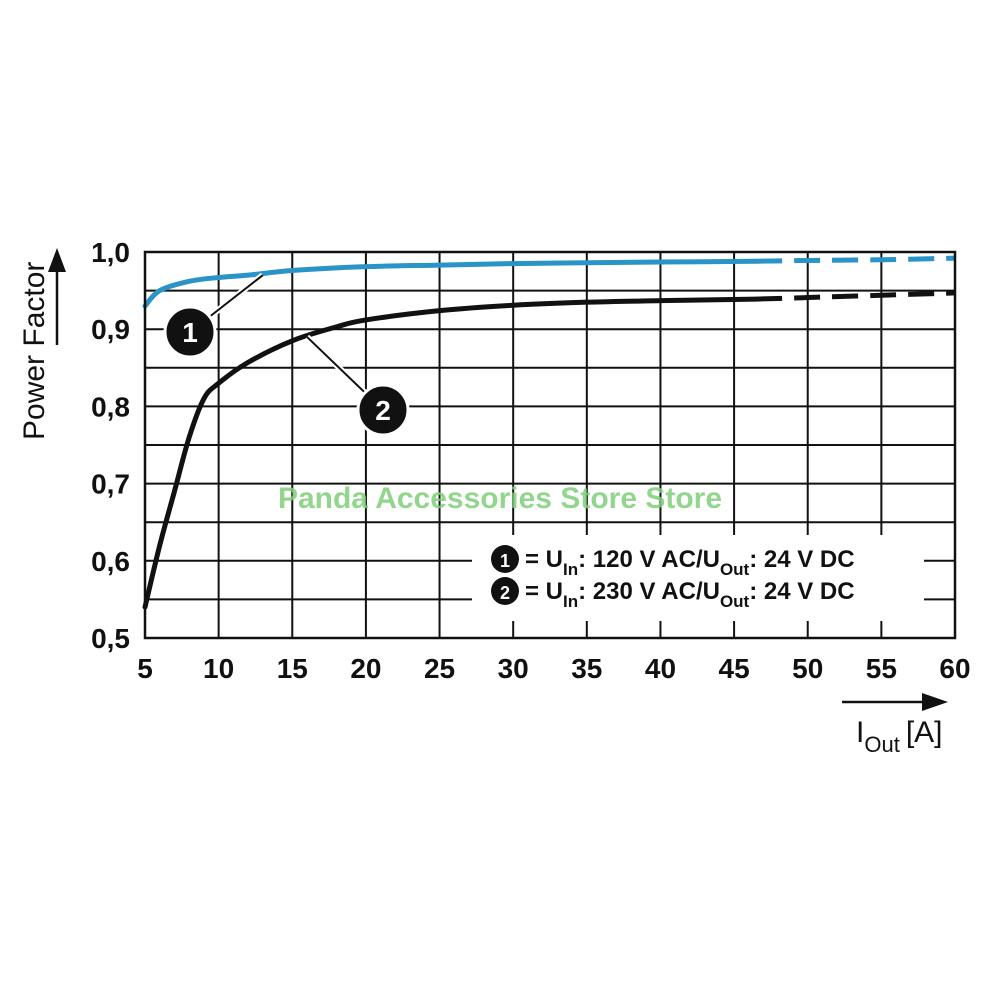 The width and height of the screenshot is (1000, 1000). Describe the element at coordinates (856, 259) in the screenshot. I see `series-1-dashed` at that location.